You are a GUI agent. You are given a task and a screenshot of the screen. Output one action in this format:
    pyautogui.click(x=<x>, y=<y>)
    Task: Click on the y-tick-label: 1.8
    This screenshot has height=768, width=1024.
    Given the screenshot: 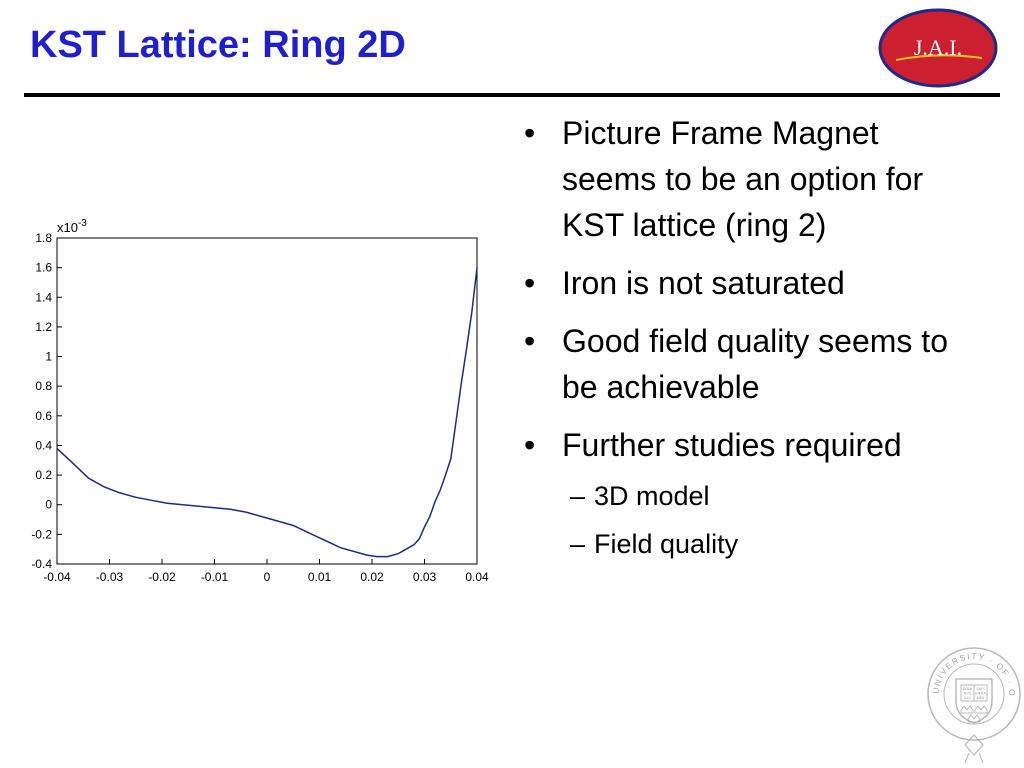 What is the action you would take?
    pyautogui.click(x=43, y=238)
    